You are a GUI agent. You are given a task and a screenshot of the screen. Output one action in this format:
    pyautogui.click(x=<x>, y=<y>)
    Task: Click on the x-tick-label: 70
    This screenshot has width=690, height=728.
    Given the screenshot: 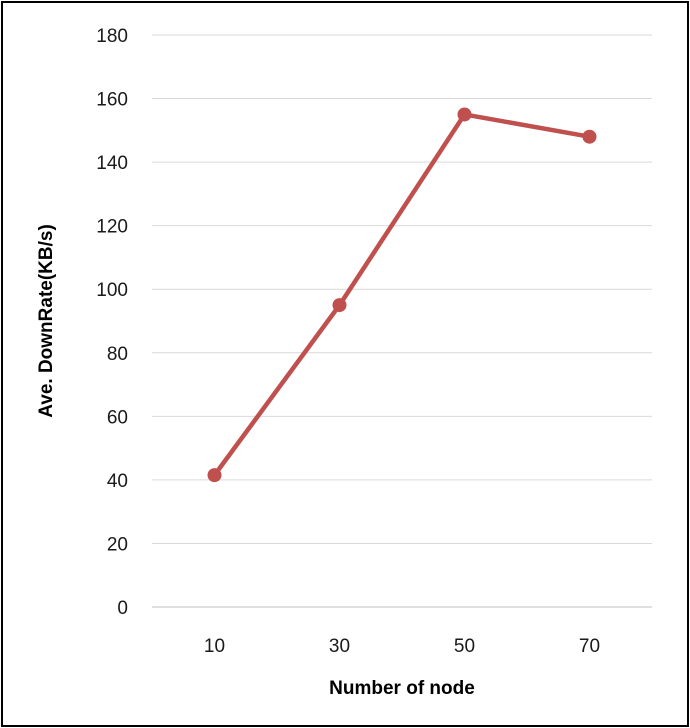 What is the action you would take?
    pyautogui.click(x=589, y=646)
    